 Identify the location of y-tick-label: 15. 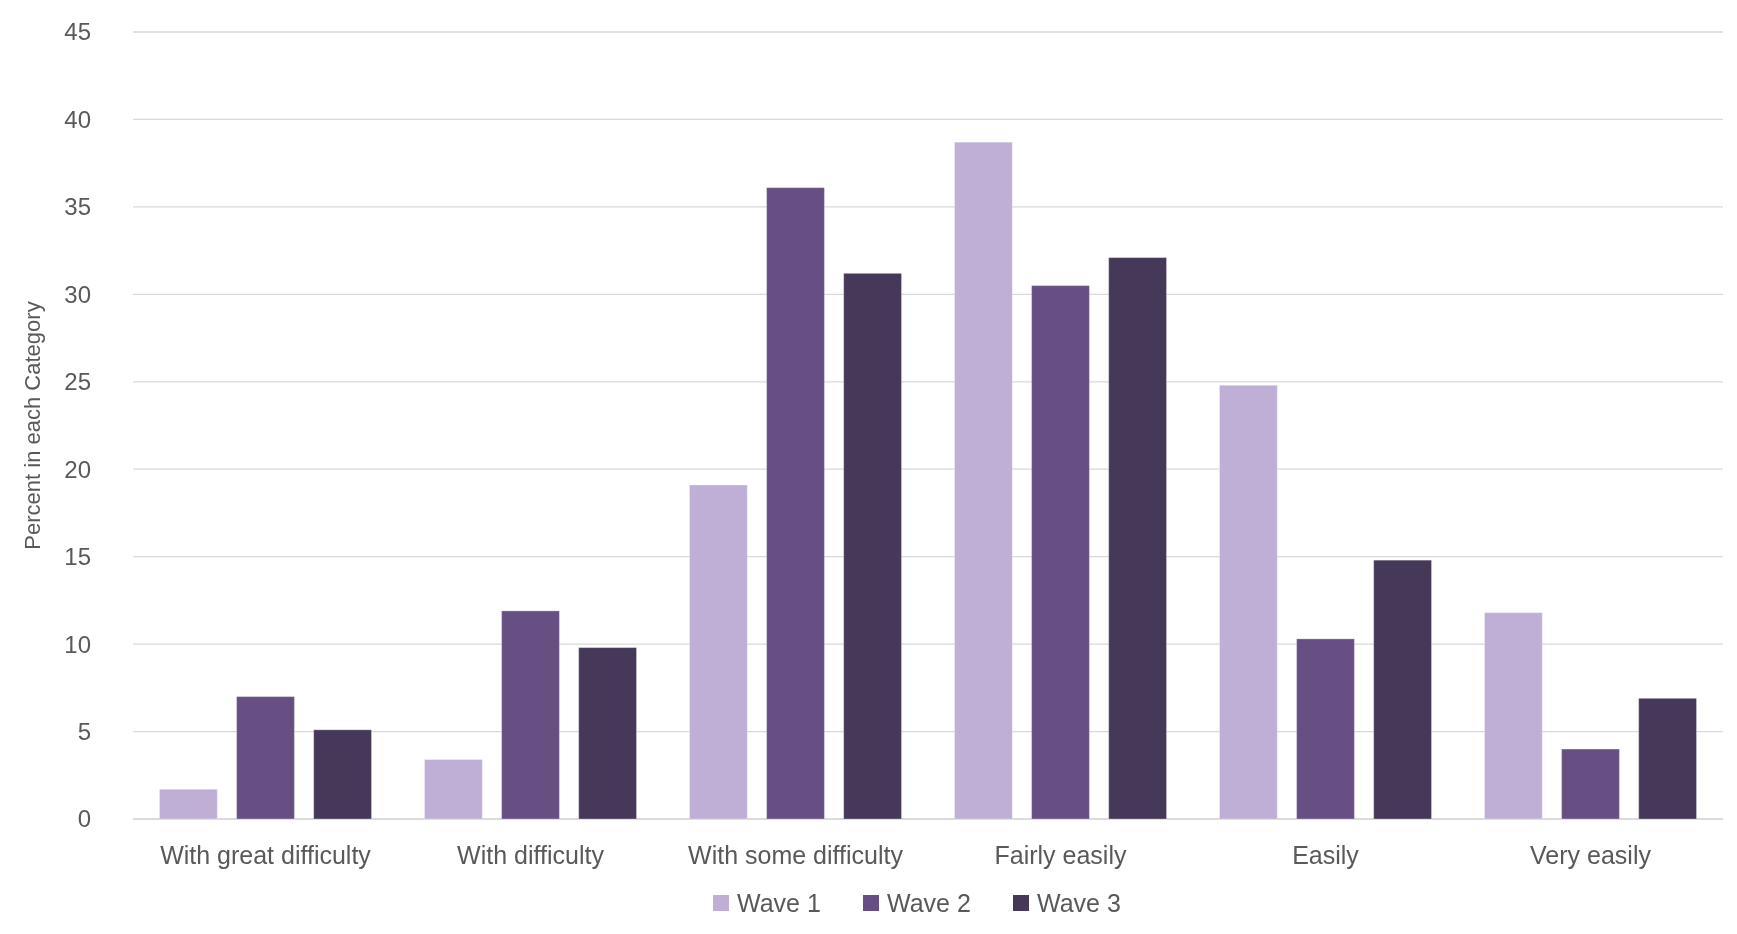
(77, 557).